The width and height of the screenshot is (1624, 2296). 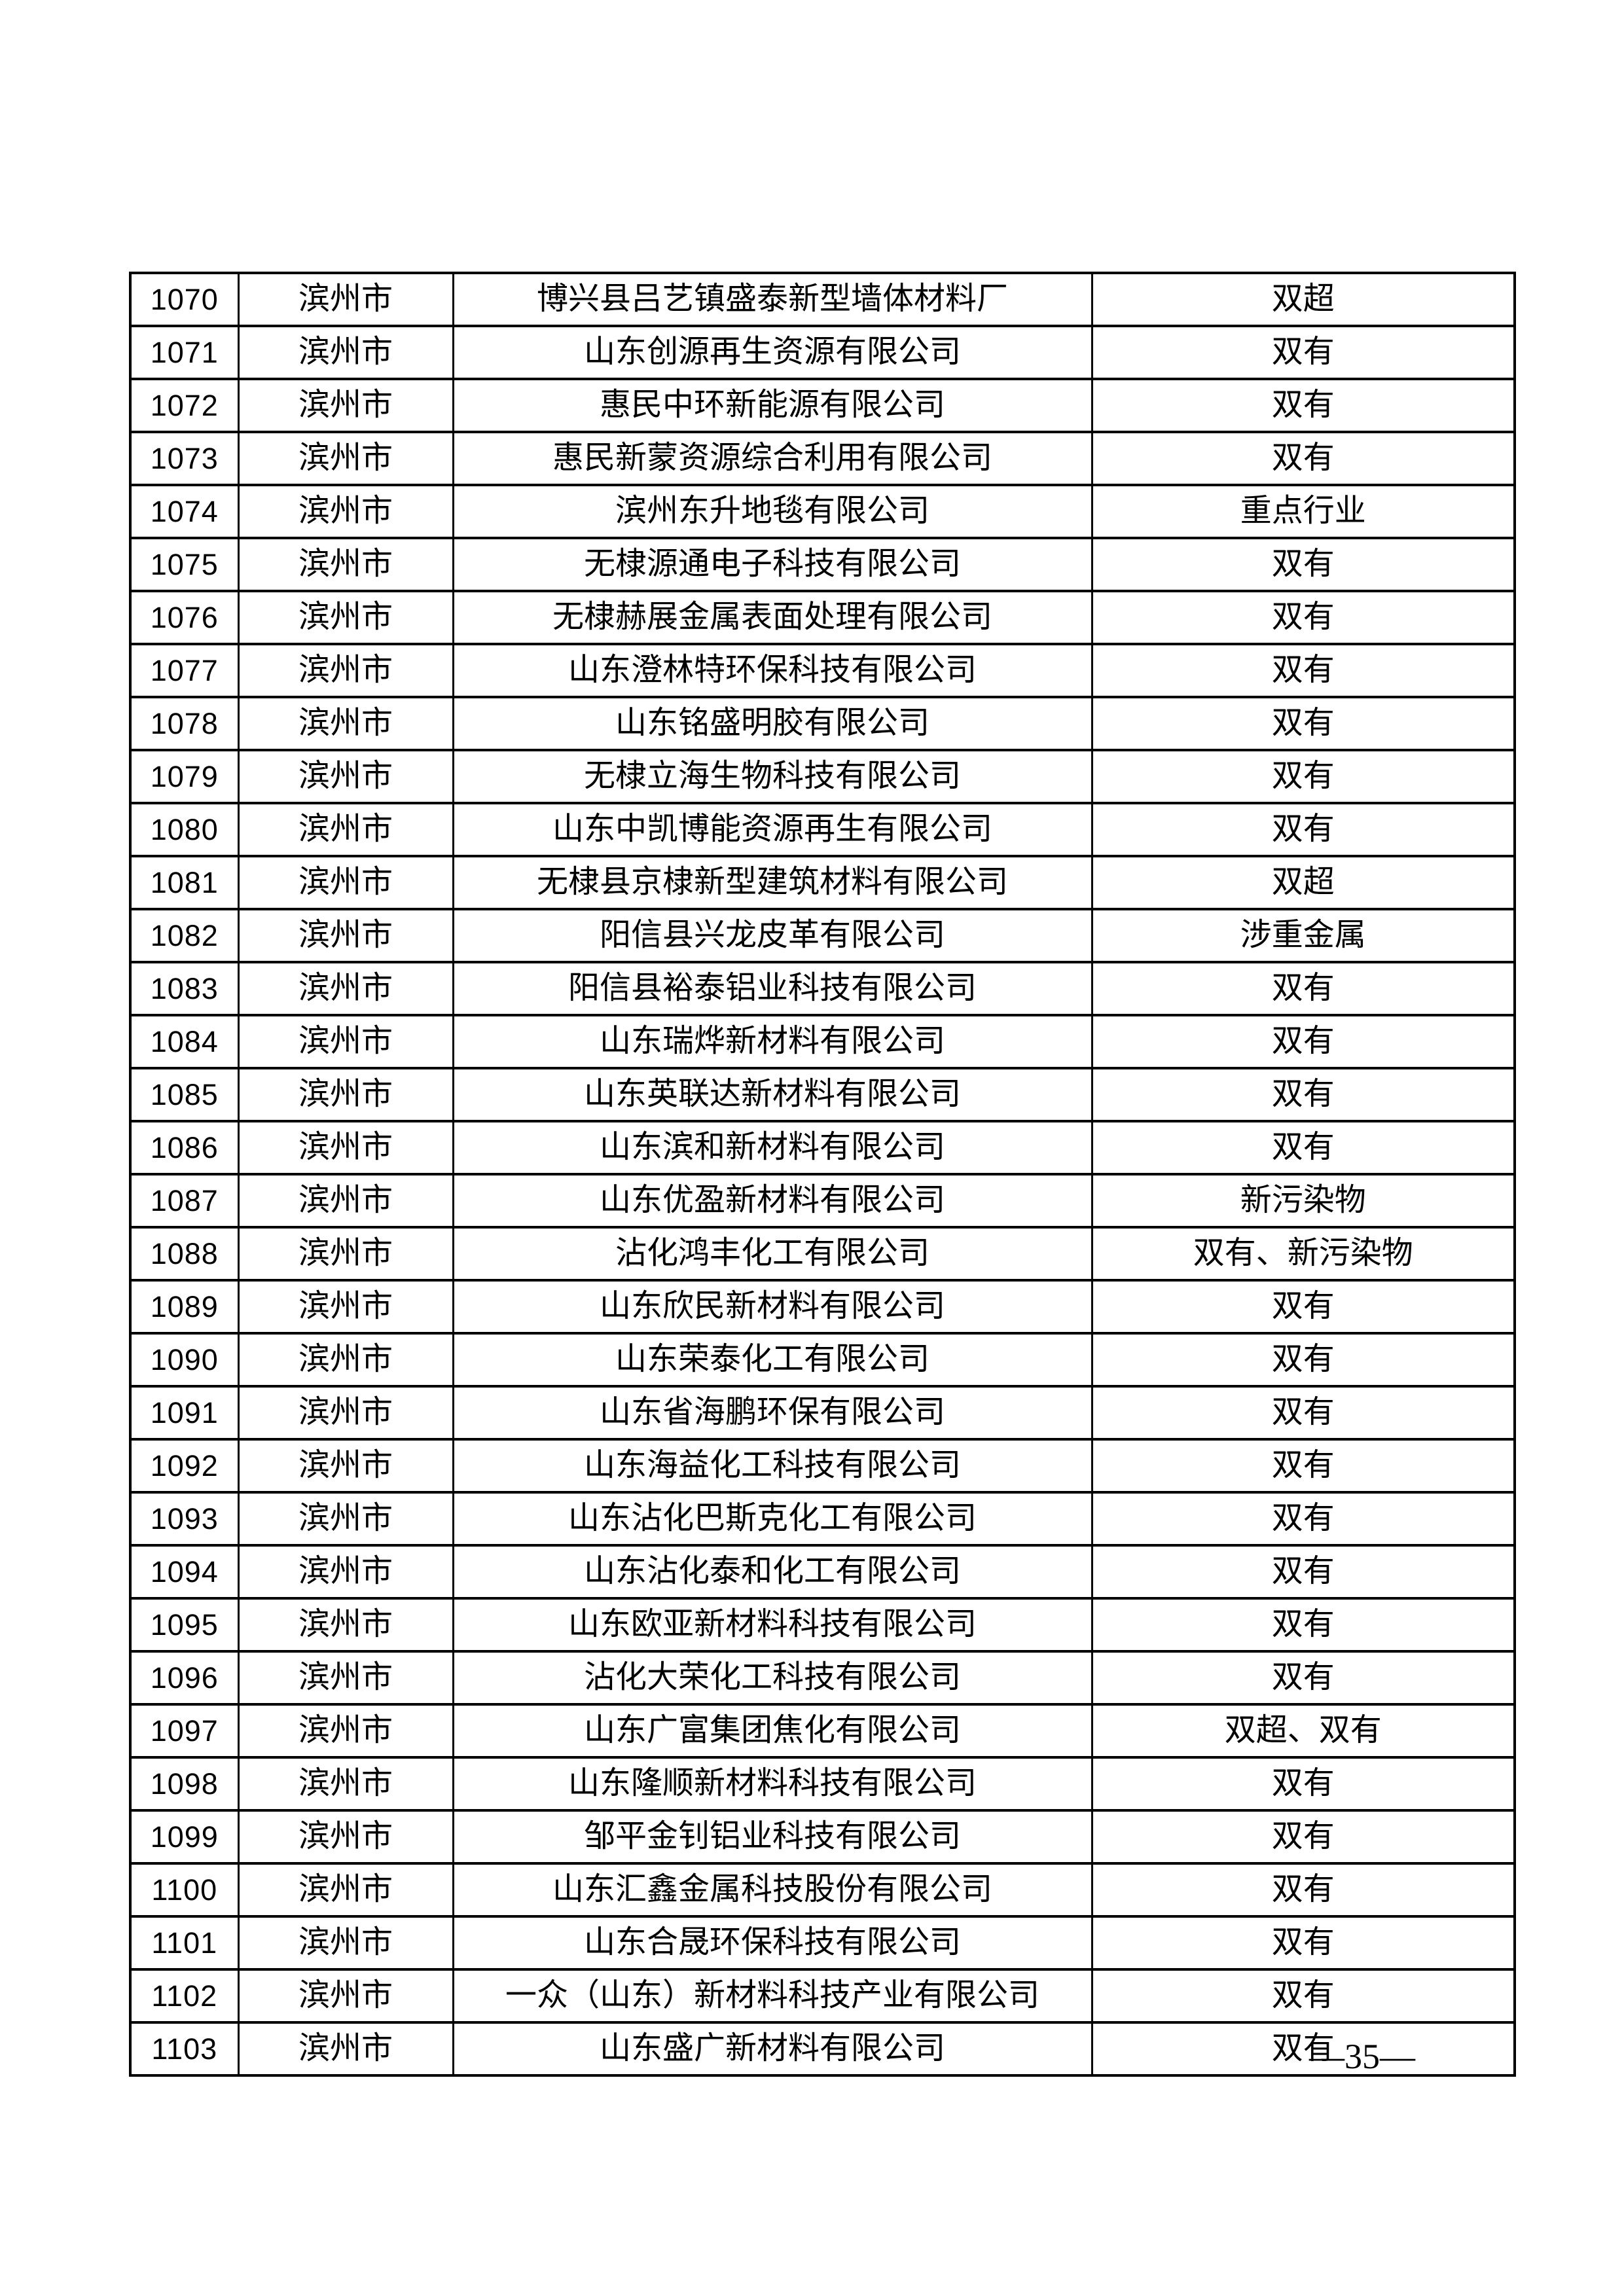 I want to click on table-row: 1071 滨州市 山东创源再生资源有限公司 双有, so click(x=822, y=352).